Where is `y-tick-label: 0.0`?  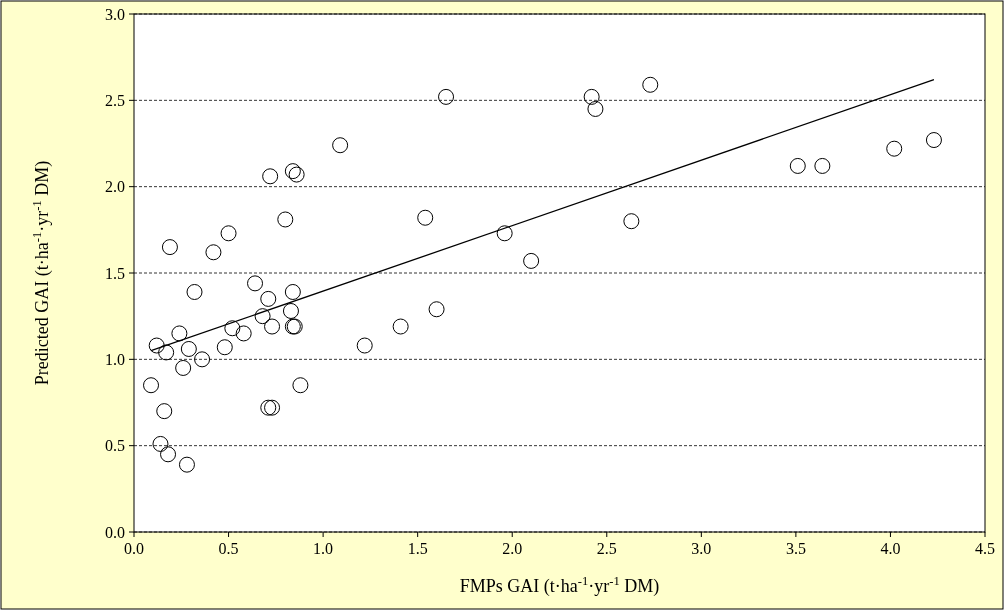 y-tick-label: 0.0 is located at coordinates (115, 532).